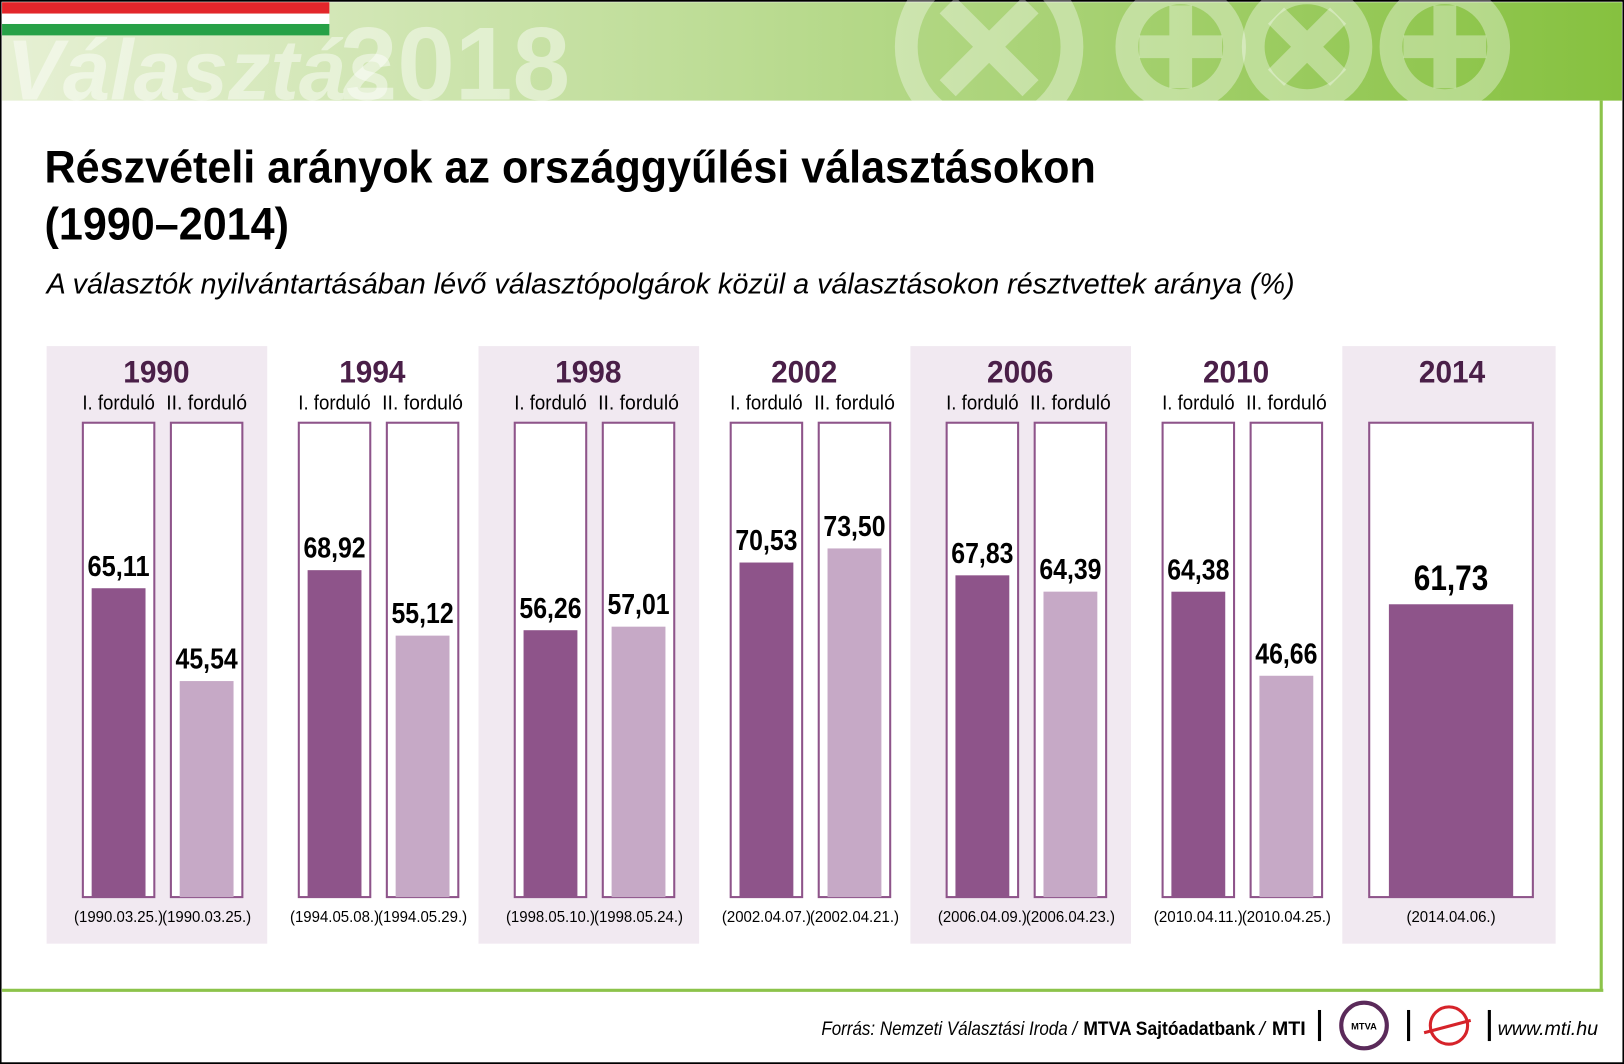  Describe the element at coordinates (1262, 1029) in the screenshot. I see `source-sep: /` at that location.